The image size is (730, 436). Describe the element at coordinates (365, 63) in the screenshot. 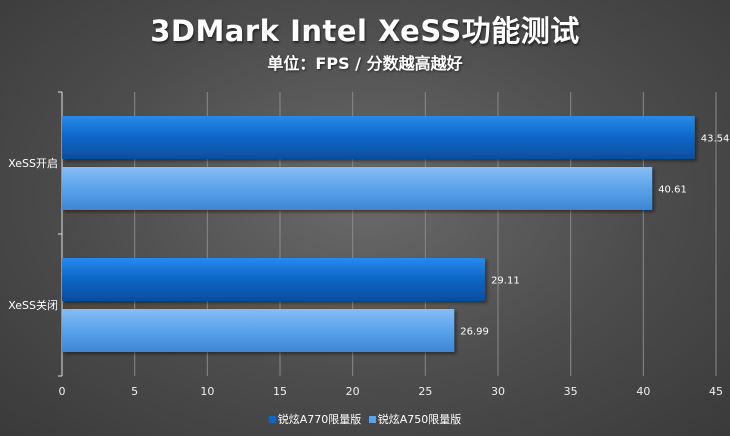

I see `chart-subtitle: 单位：FPS / 分数越高越好` at that location.